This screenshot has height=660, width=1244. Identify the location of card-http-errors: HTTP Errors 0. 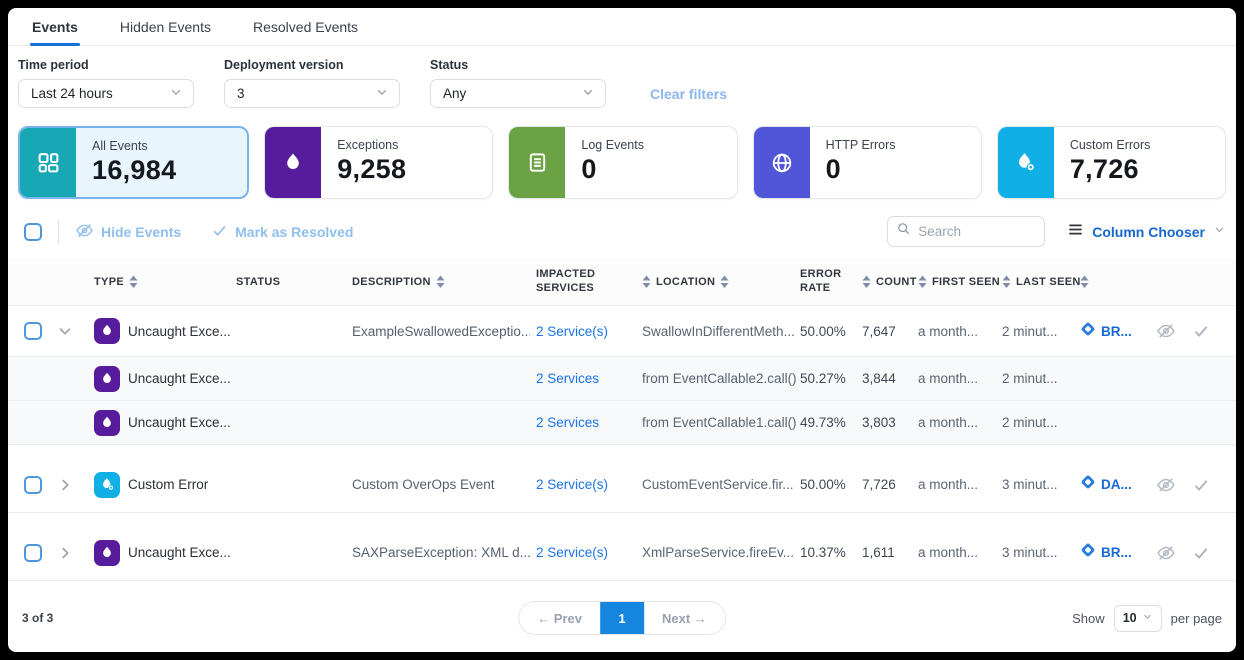
(867, 162).